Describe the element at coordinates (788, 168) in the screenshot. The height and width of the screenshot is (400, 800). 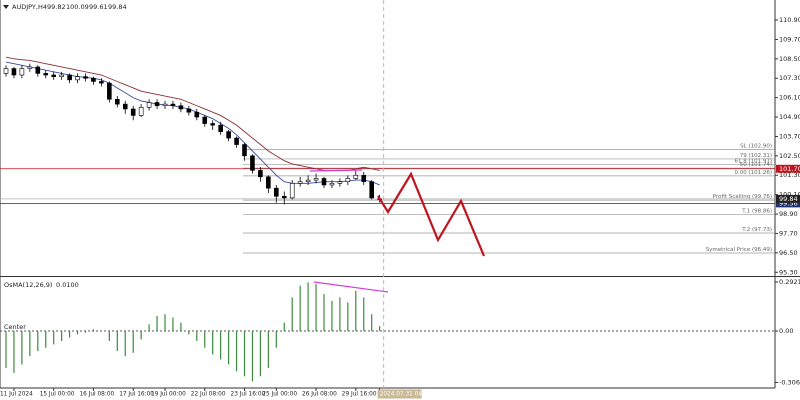
I see `price-line-box` at that location.